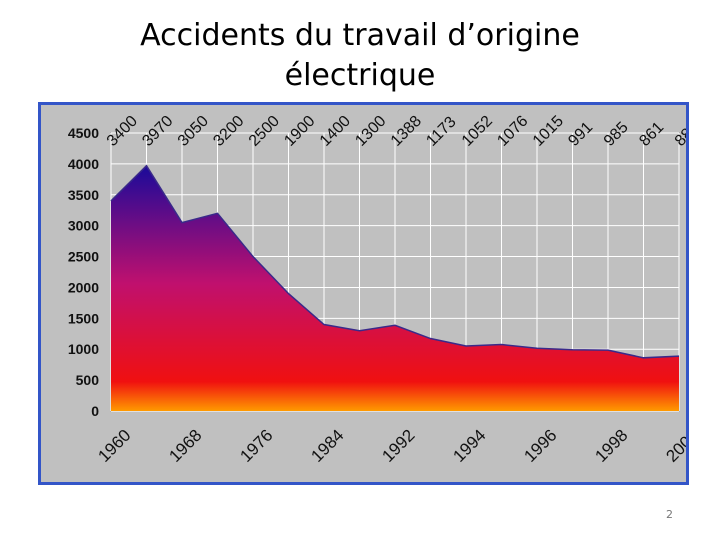 This screenshot has height=540, width=720. I want to click on y-tick-label: 2500, so click(83, 257).